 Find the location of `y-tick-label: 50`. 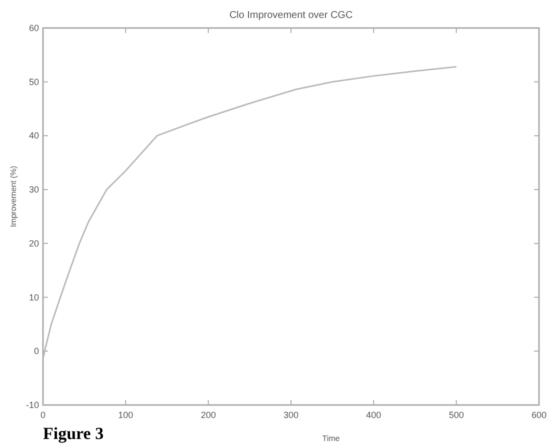

y-tick-label: 50 is located at coordinates (33, 81).